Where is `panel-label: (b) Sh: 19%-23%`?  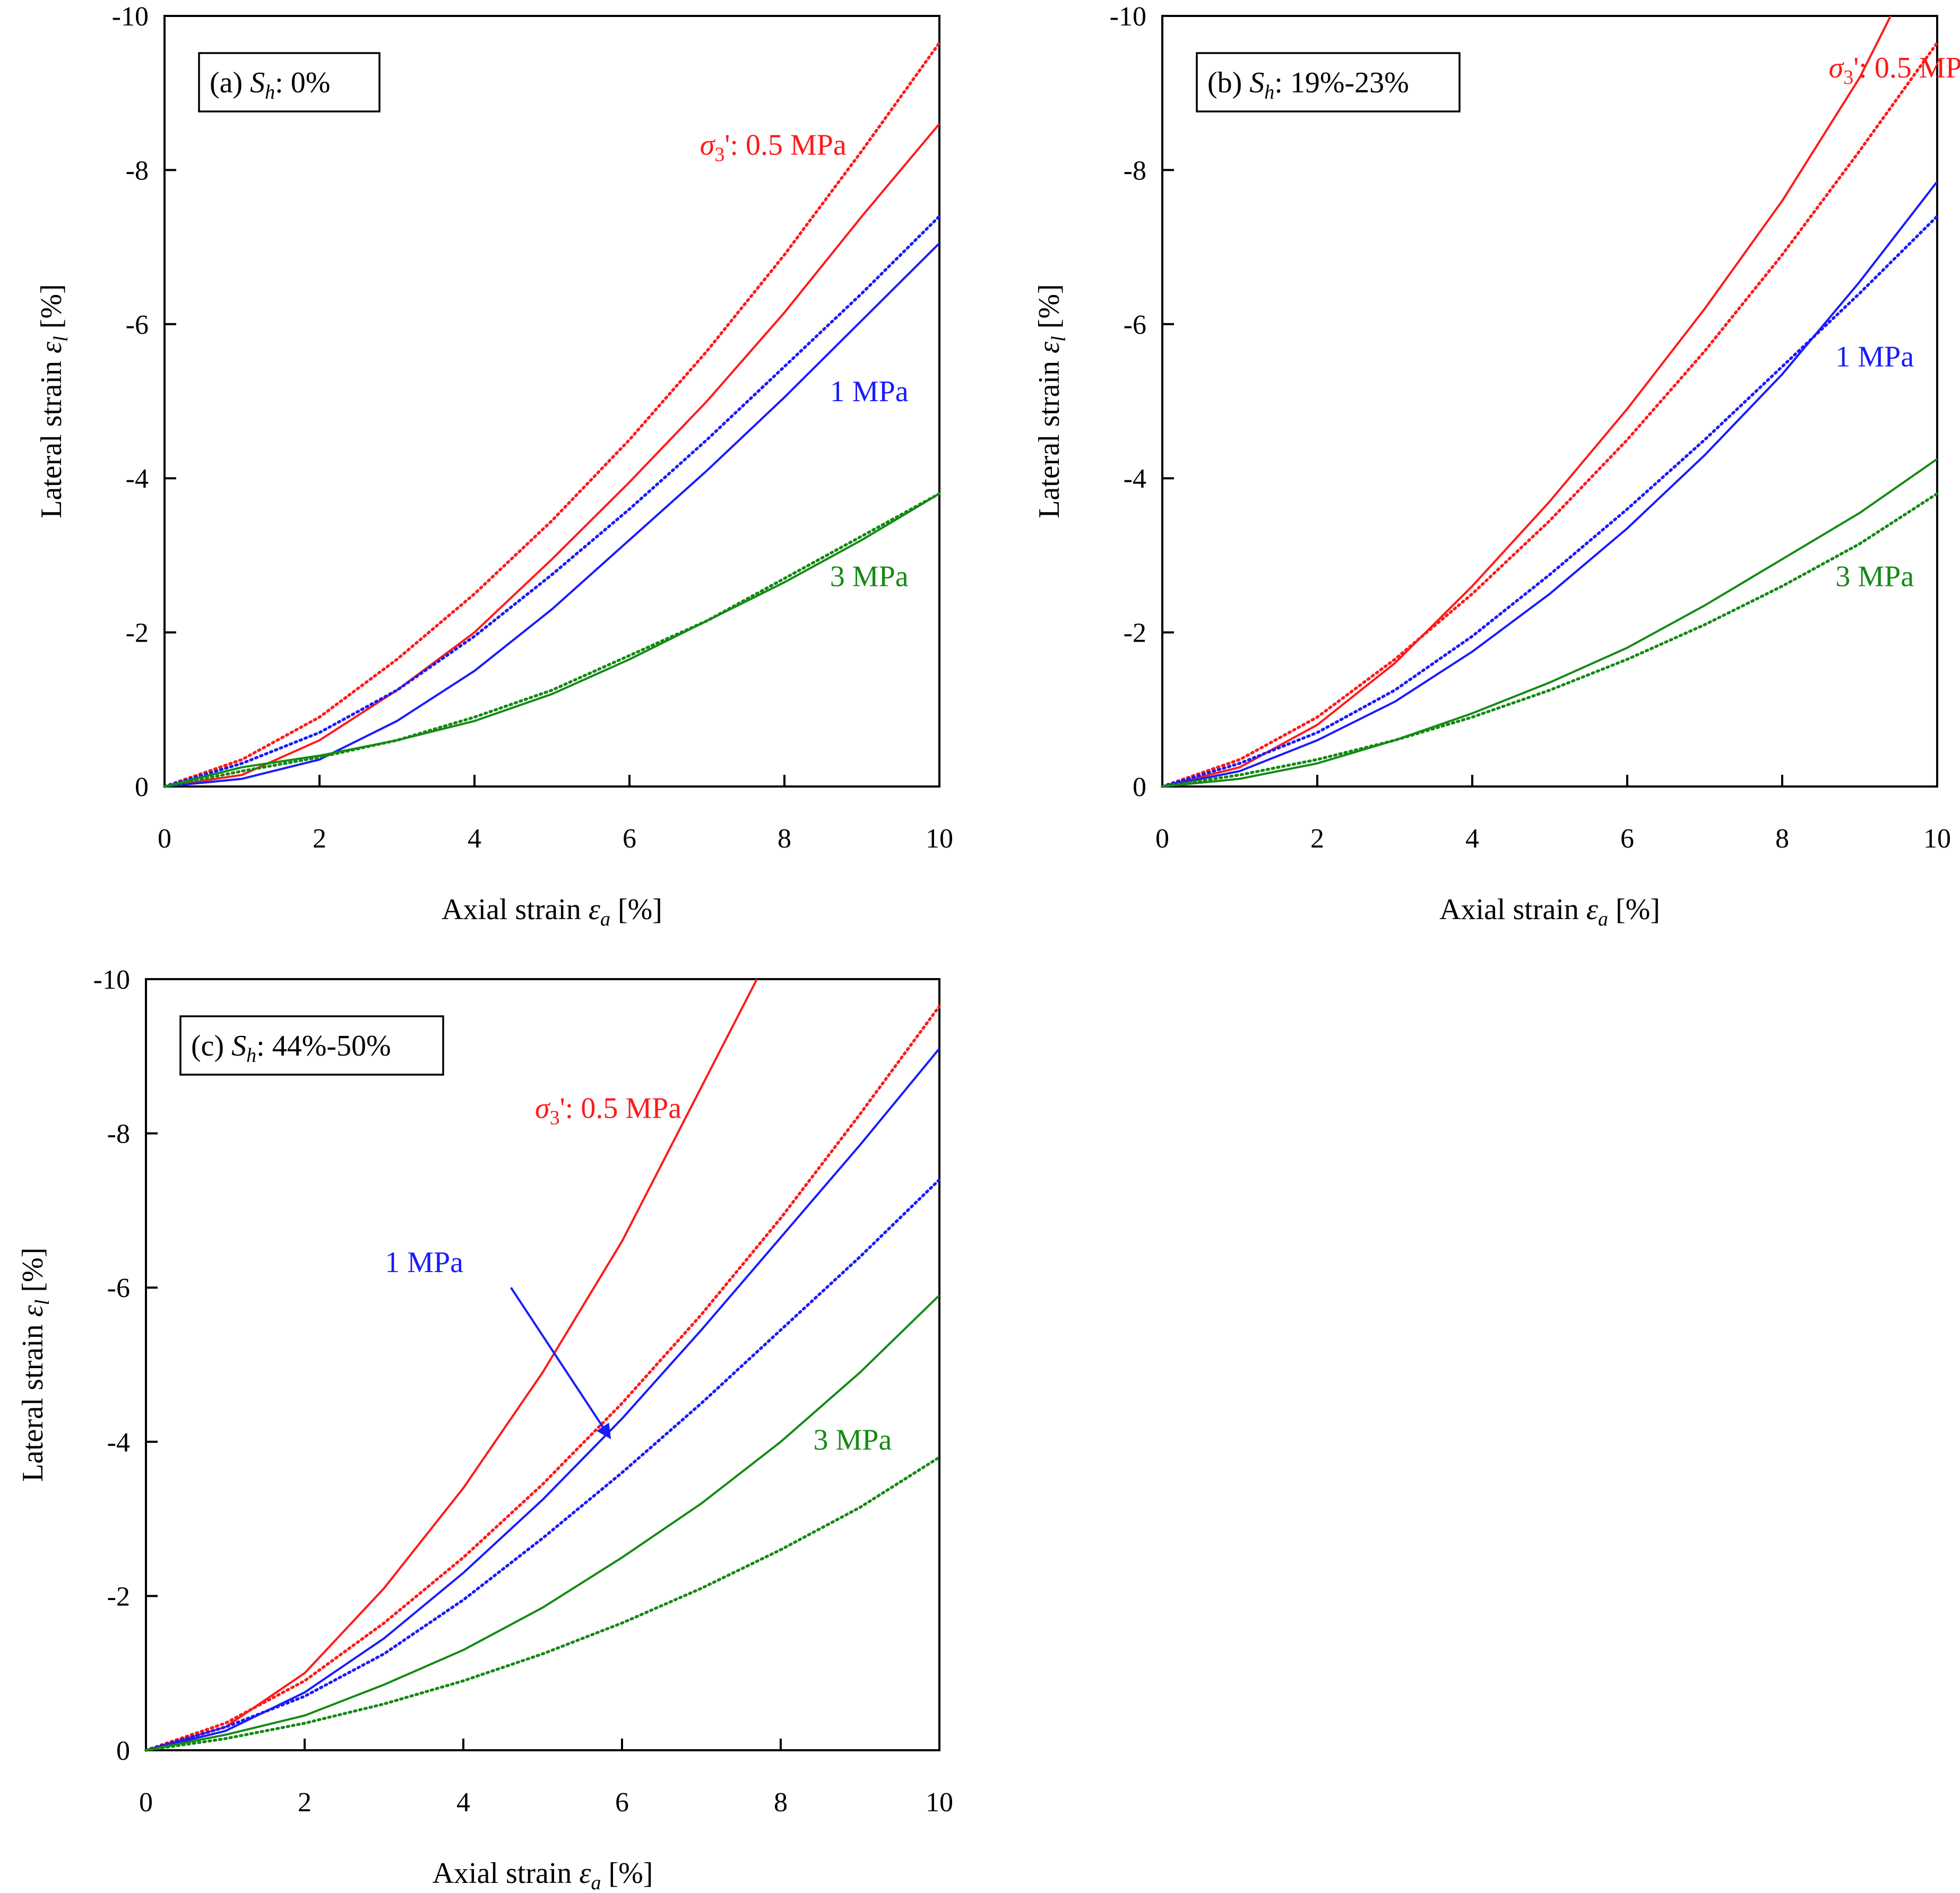 panel-label: (b) Sh: 19%-23% is located at coordinates (1308, 85).